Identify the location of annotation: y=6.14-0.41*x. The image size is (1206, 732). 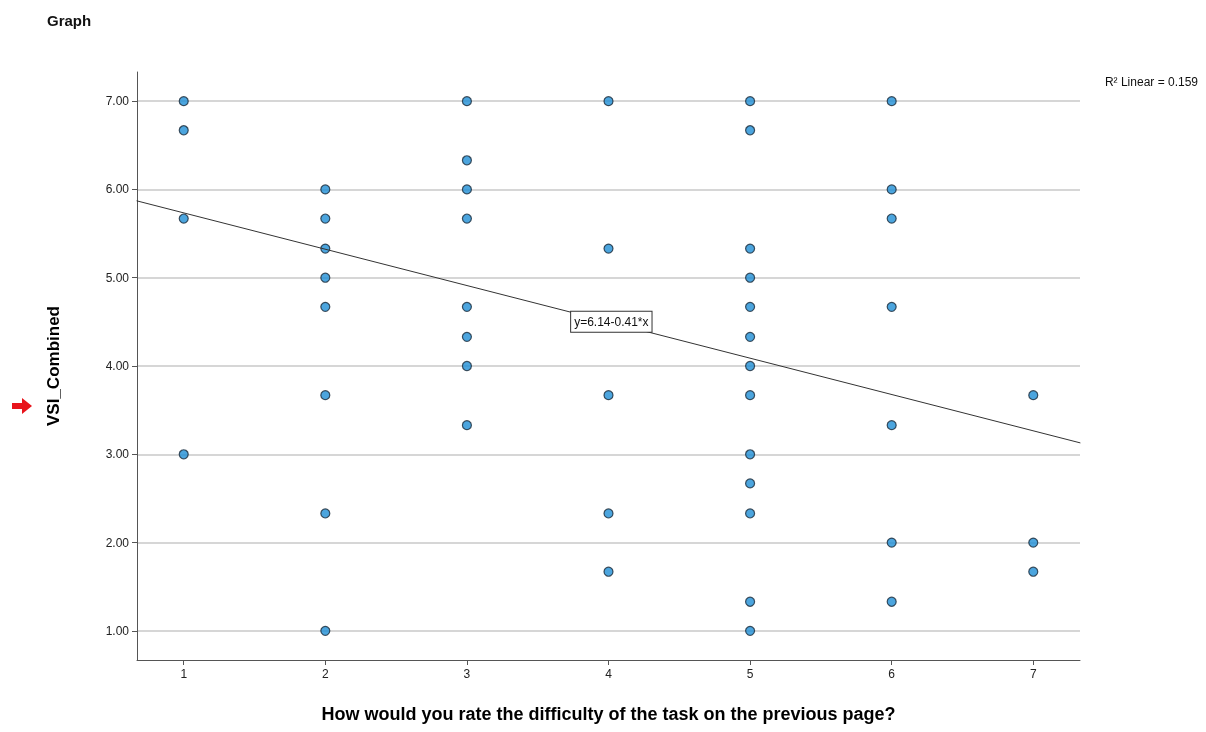
(611, 321).